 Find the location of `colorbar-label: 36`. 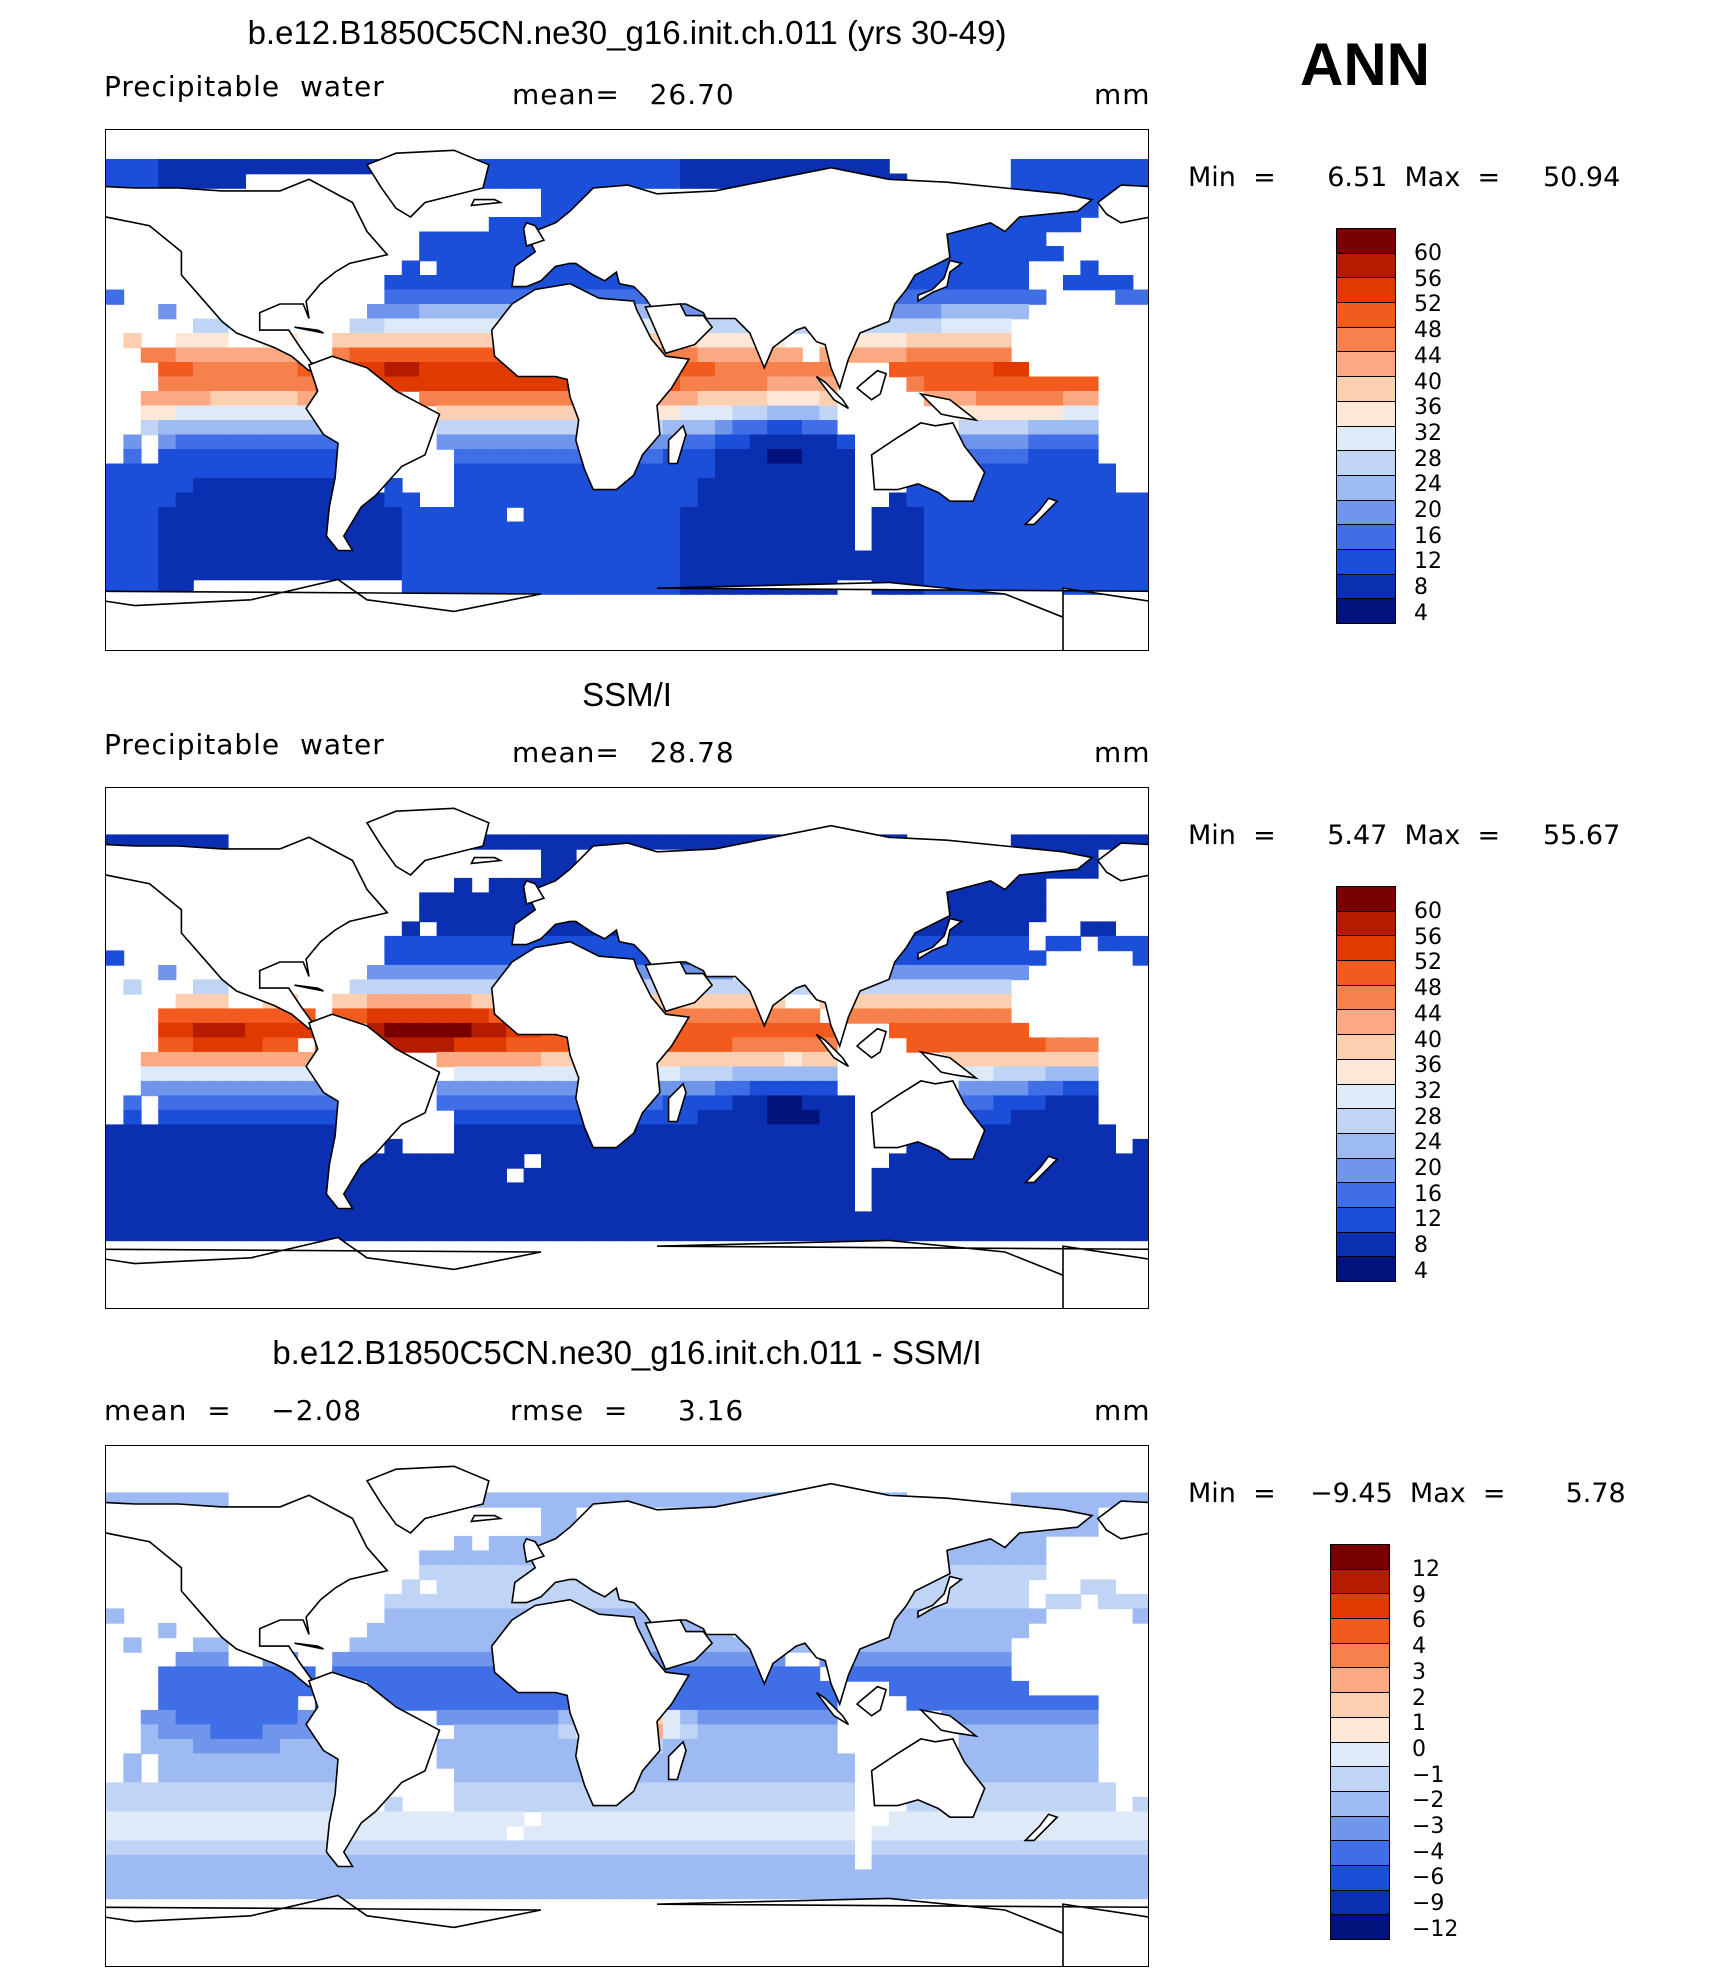

colorbar-label: 36 is located at coordinates (1428, 408).